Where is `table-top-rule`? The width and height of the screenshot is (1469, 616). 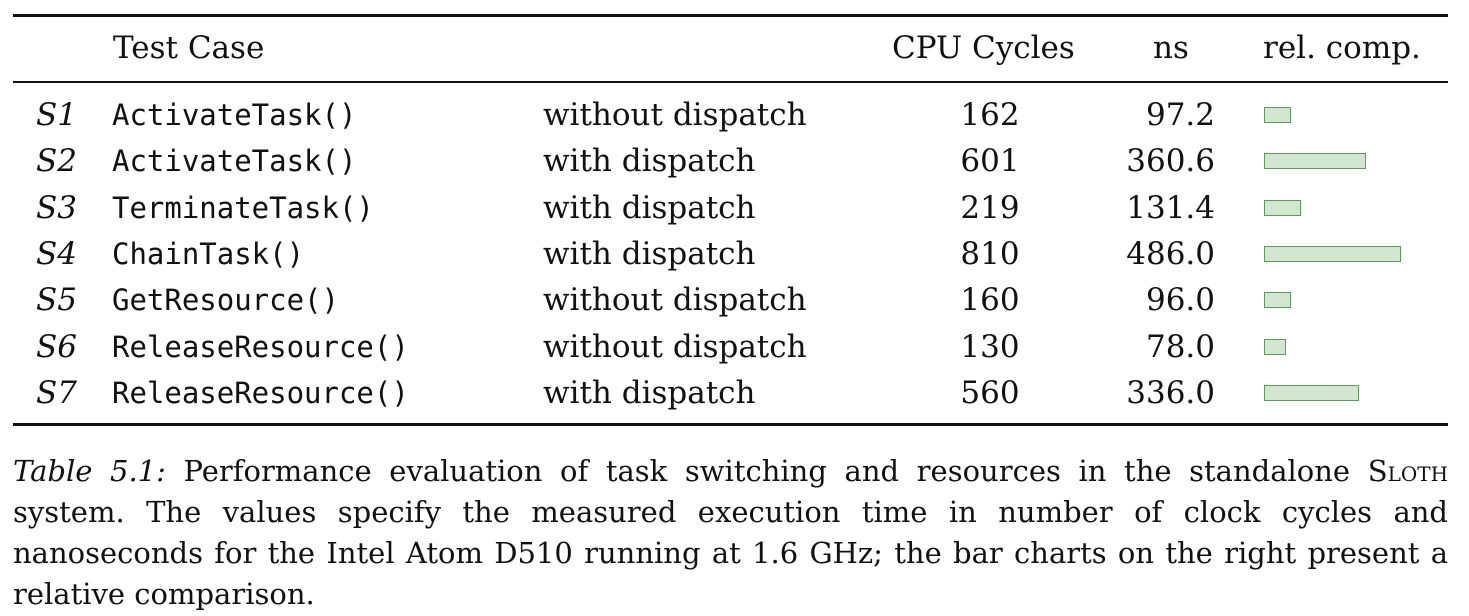
table-top-rule is located at coordinates (730, 15).